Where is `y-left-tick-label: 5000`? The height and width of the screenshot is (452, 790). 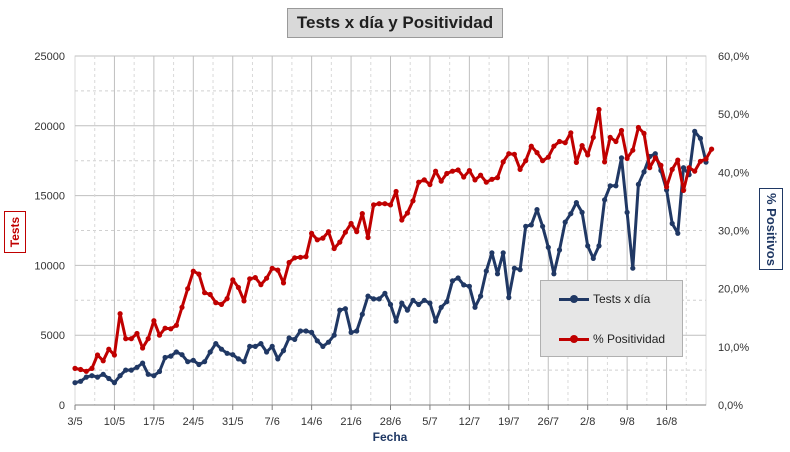
y-left-tick-label: 5000 is located at coordinates (53, 336).